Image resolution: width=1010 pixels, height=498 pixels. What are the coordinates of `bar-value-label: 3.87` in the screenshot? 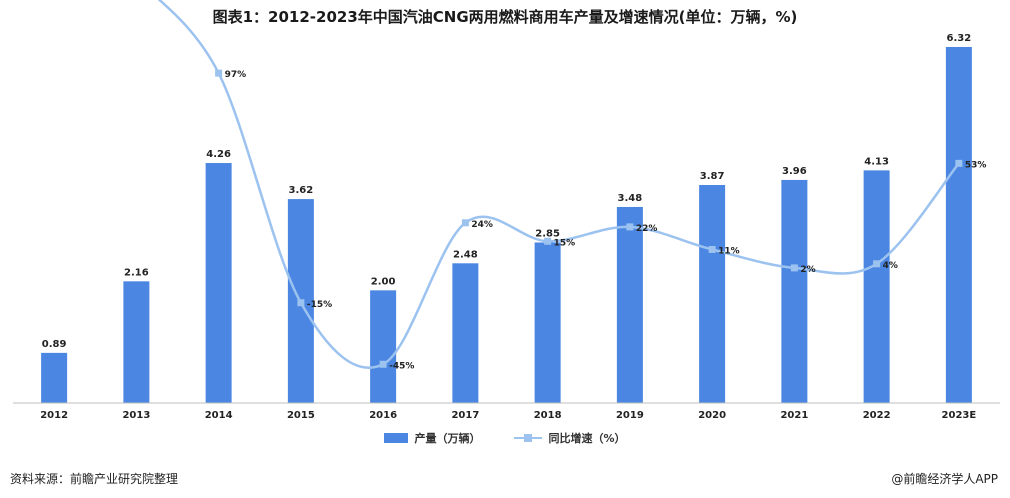 It's located at (712, 176).